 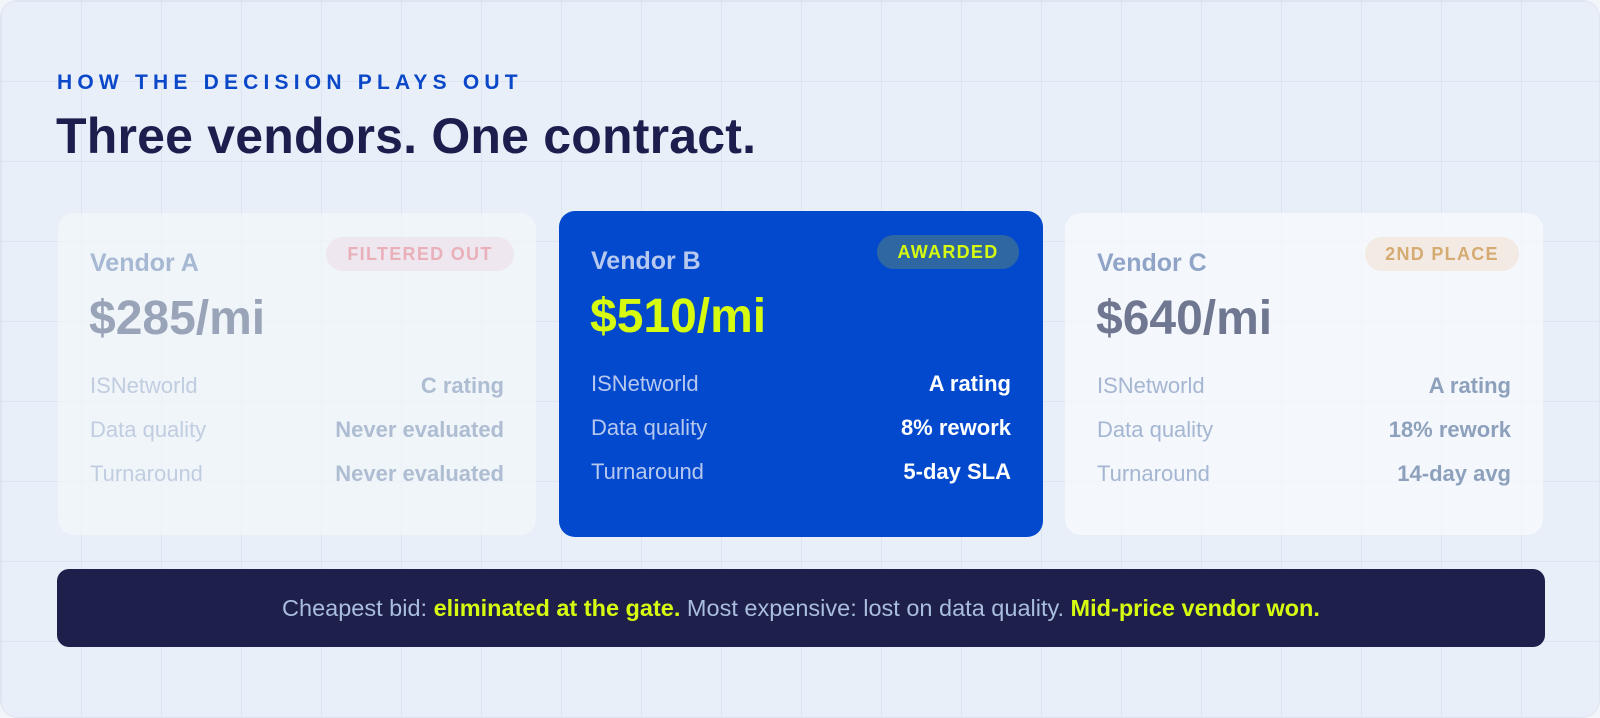 What do you see at coordinates (1454, 473) in the screenshot?
I see `metric-value: 14-day avg` at bounding box center [1454, 473].